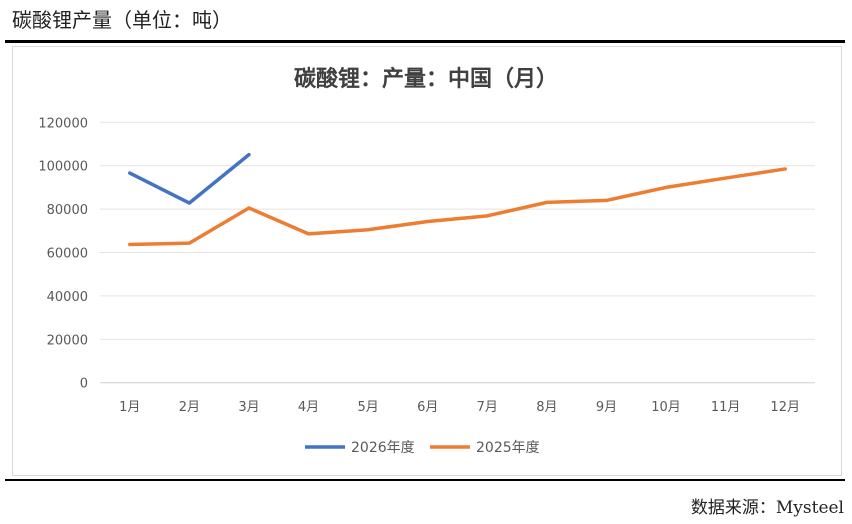  What do you see at coordinates (425, 480) in the screenshot?
I see `bottom-rule` at bounding box center [425, 480].